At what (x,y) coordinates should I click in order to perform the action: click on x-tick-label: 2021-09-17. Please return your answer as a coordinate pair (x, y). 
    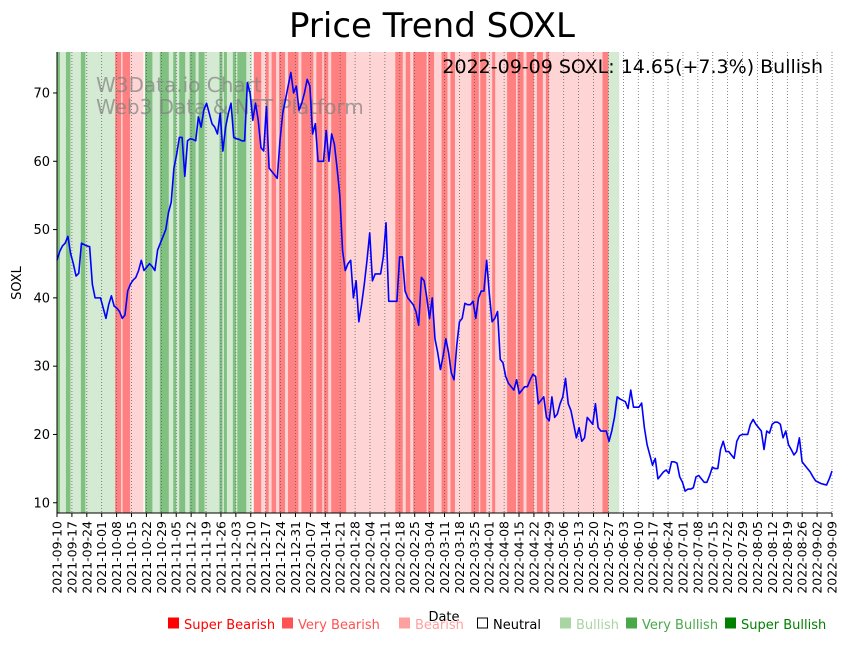
    Looking at the image, I should click on (71, 557).